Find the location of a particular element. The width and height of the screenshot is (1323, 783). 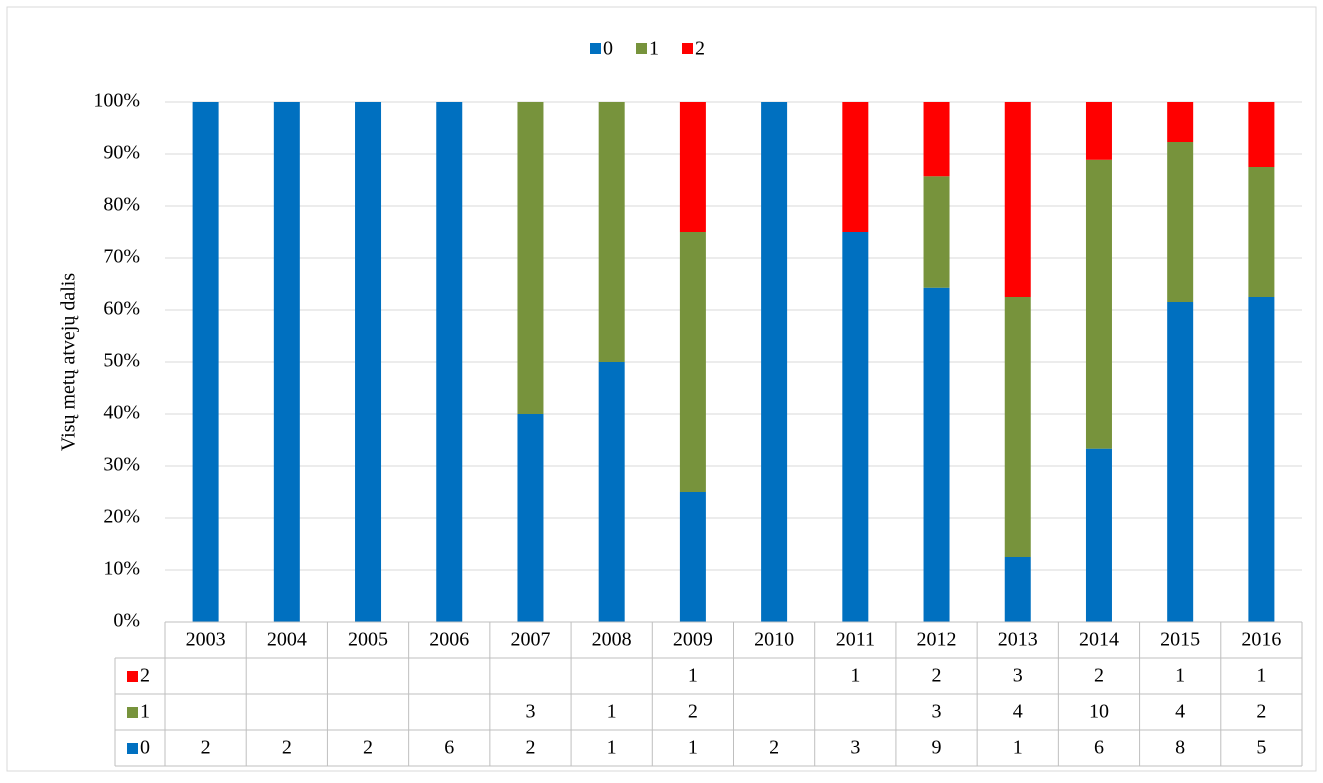

table-cell: 5 is located at coordinates (1261, 748).